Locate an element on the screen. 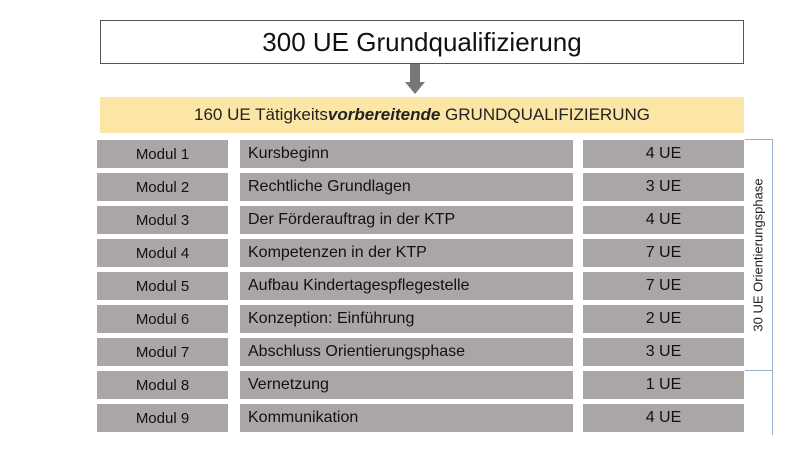 The image size is (800, 451). banner-prefix: 160 UE Tätigkeits is located at coordinates (261, 114).